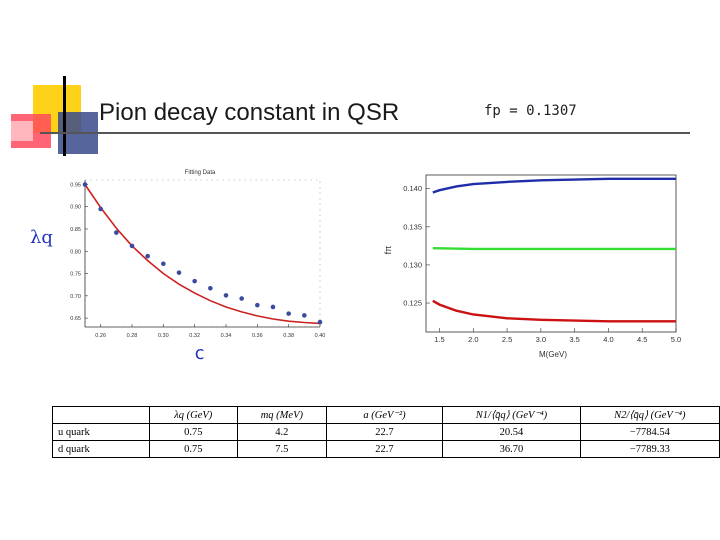 The height and width of the screenshot is (540, 720). I want to click on table-row: d quark 0.75 7.5 22.7 36.70 −7789.33, so click(386, 449).